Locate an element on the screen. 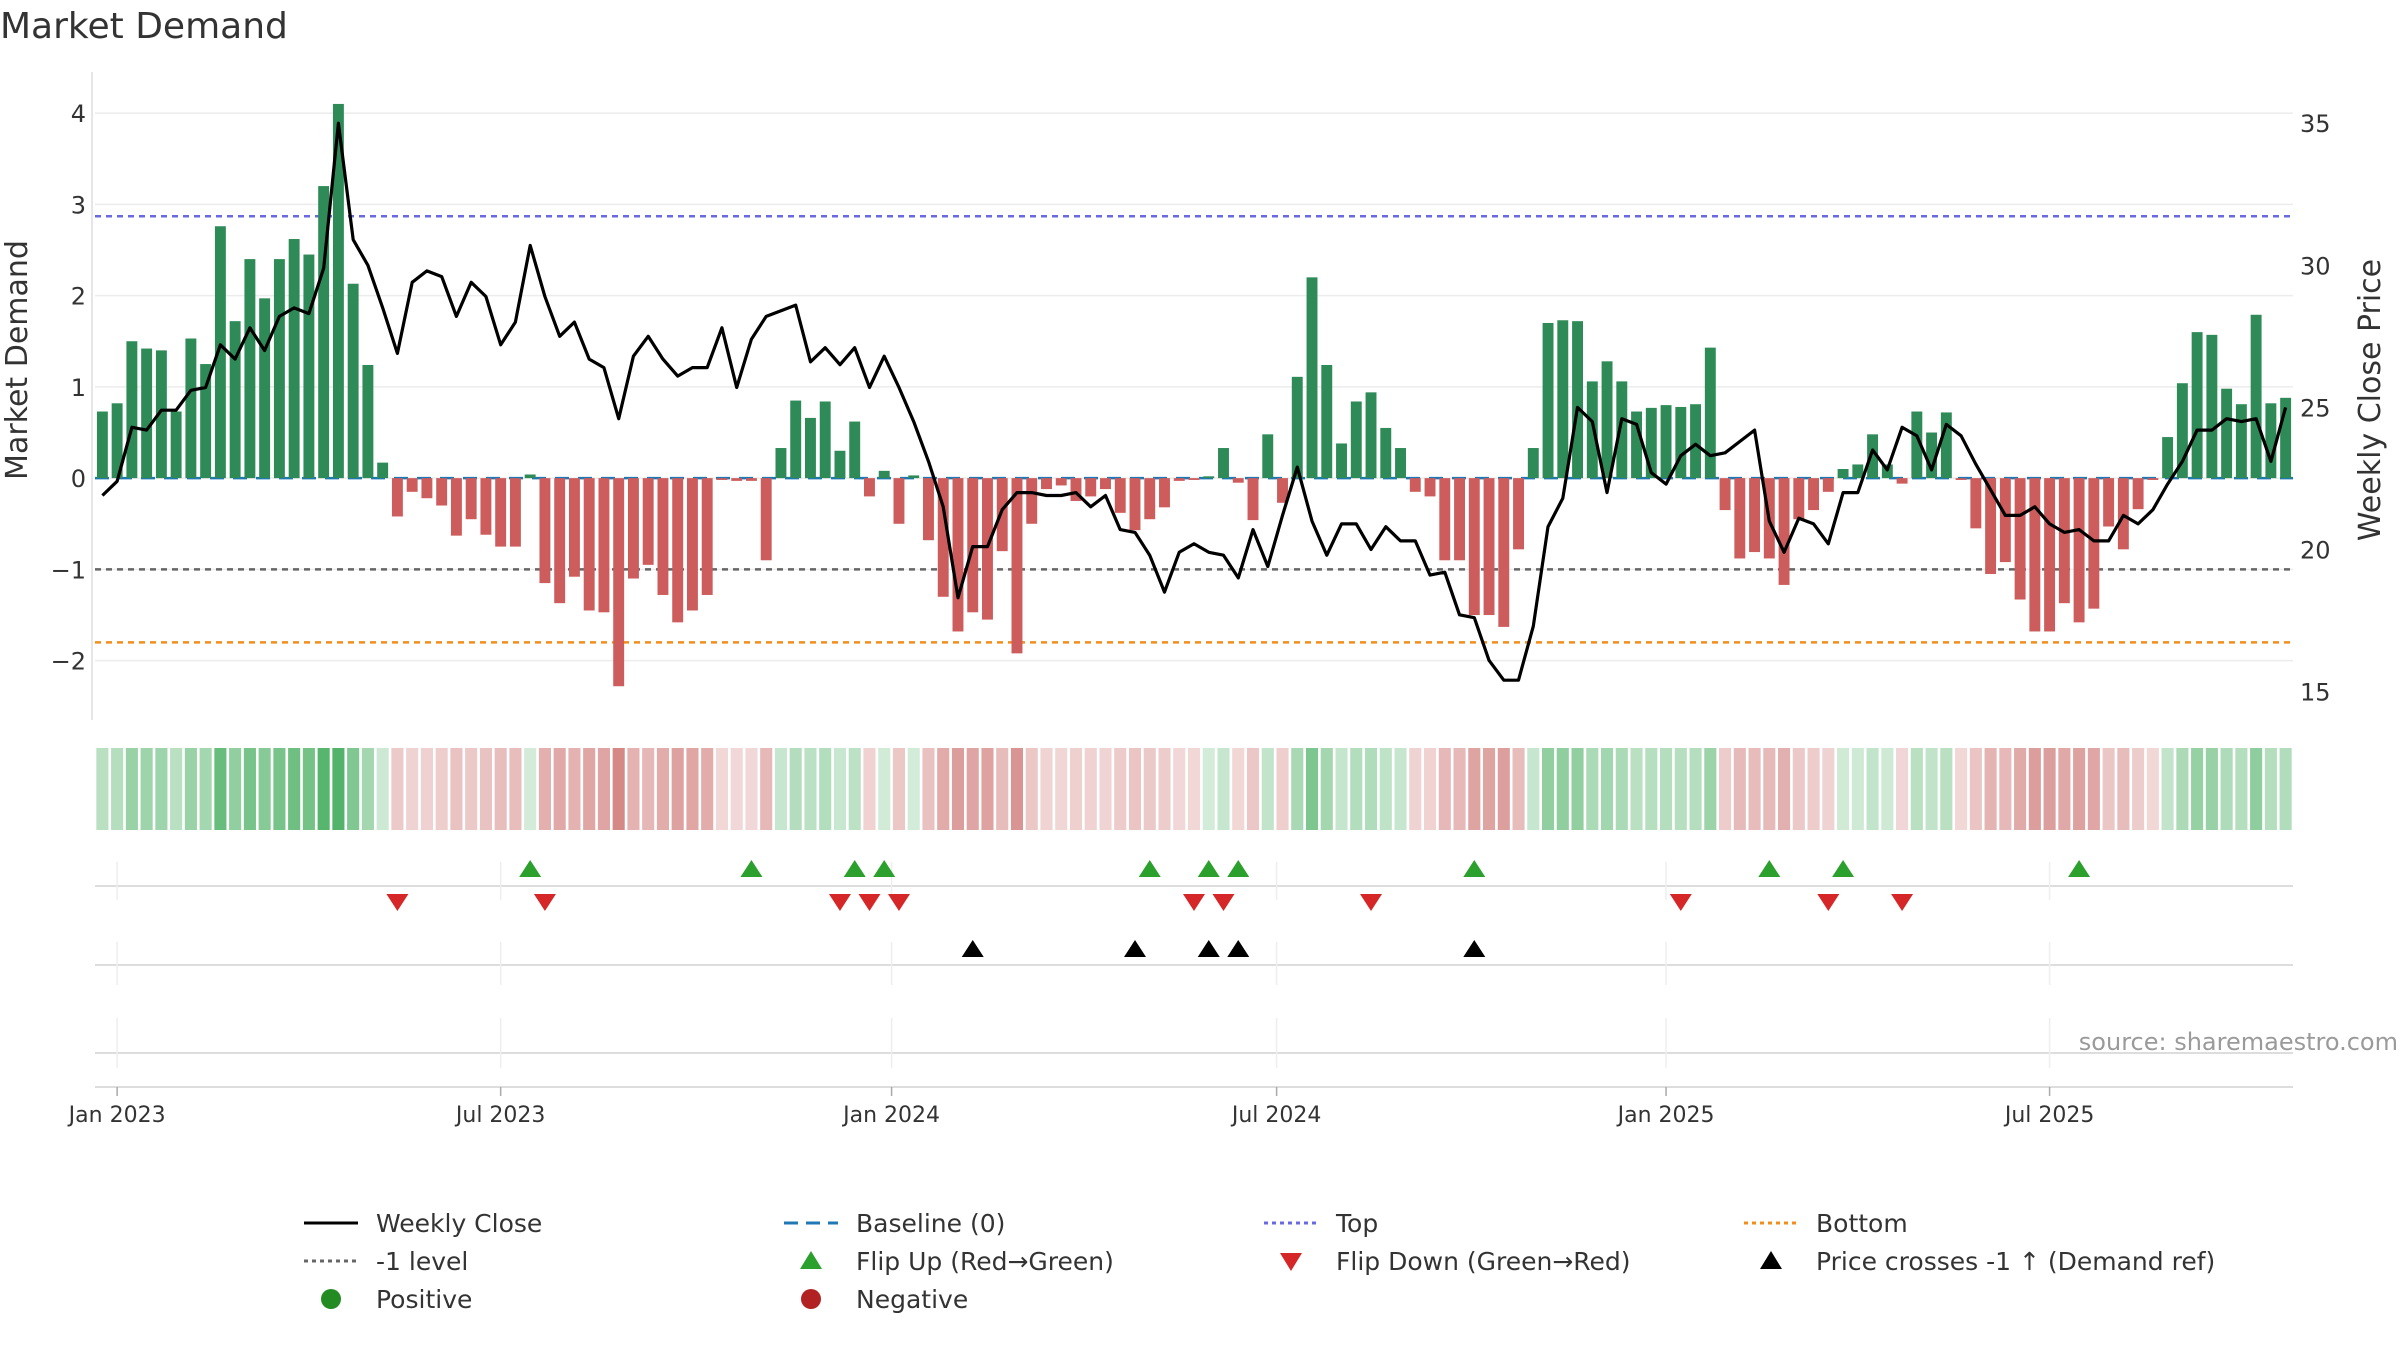 The image size is (2400, 1354). x-tick-label: Jul 2025 is located at coordinates (2049, 1115).